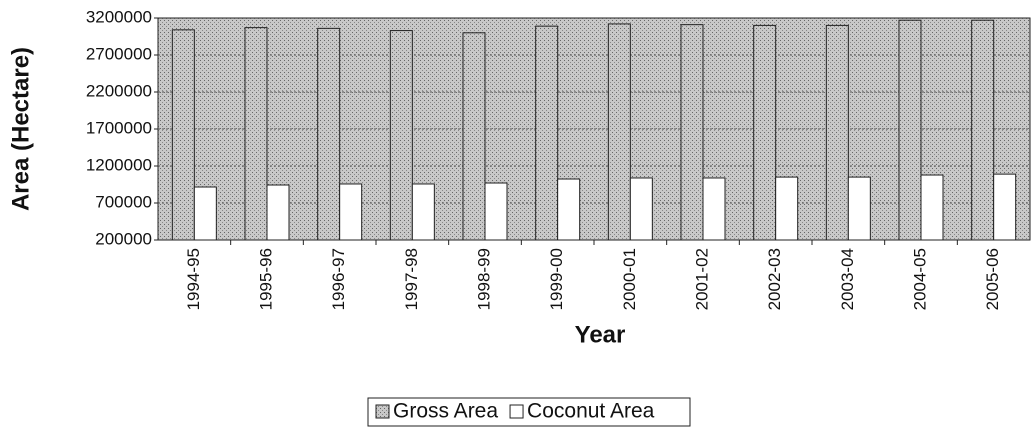 The image size is (1036, 428). Describe the element at coordinates (119, 53) in the screenshot. I see `y-tick-label: 2700000` at that location.